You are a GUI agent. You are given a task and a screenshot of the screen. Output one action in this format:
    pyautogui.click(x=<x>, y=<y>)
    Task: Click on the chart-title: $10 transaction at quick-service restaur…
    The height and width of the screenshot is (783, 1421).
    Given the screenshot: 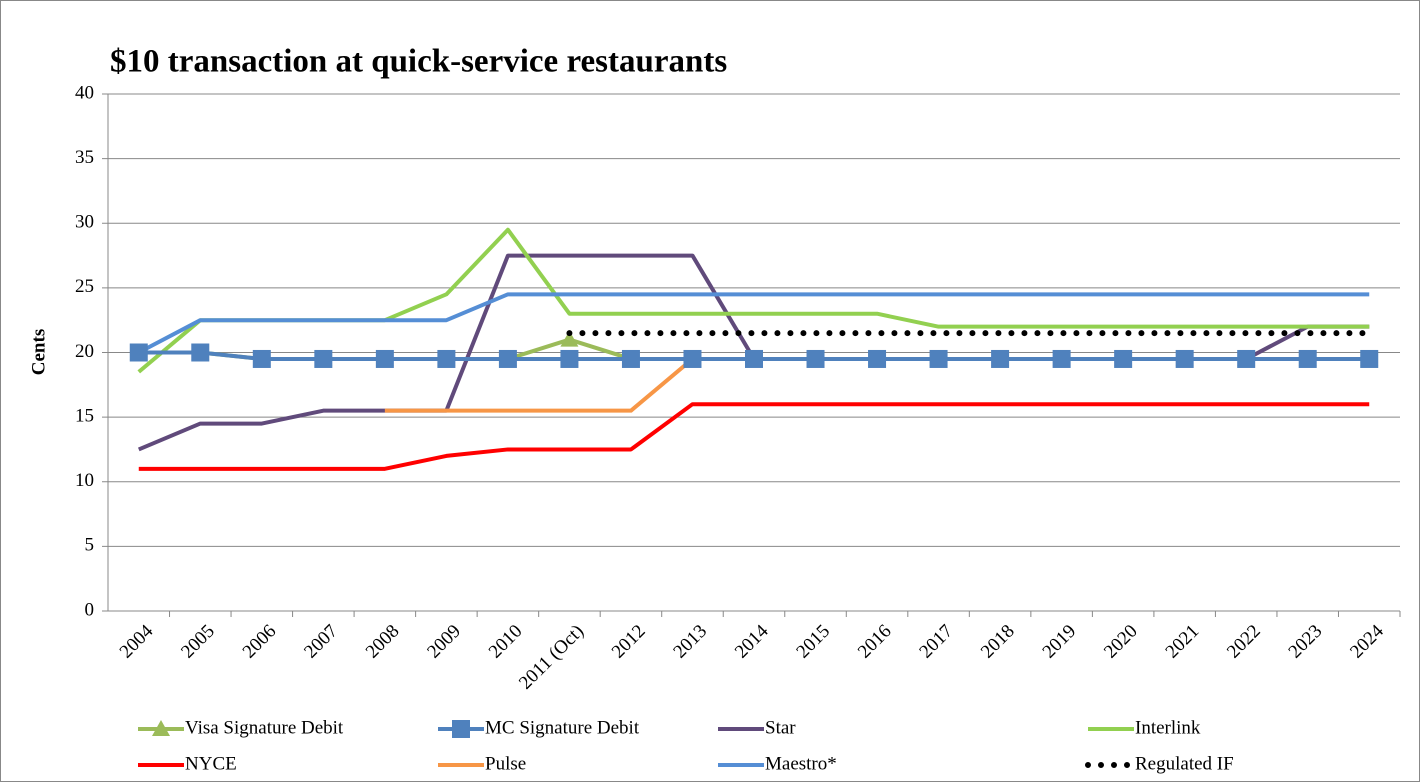 What is the action you would take?
    pyautogui.click(x=418, y=62)
    